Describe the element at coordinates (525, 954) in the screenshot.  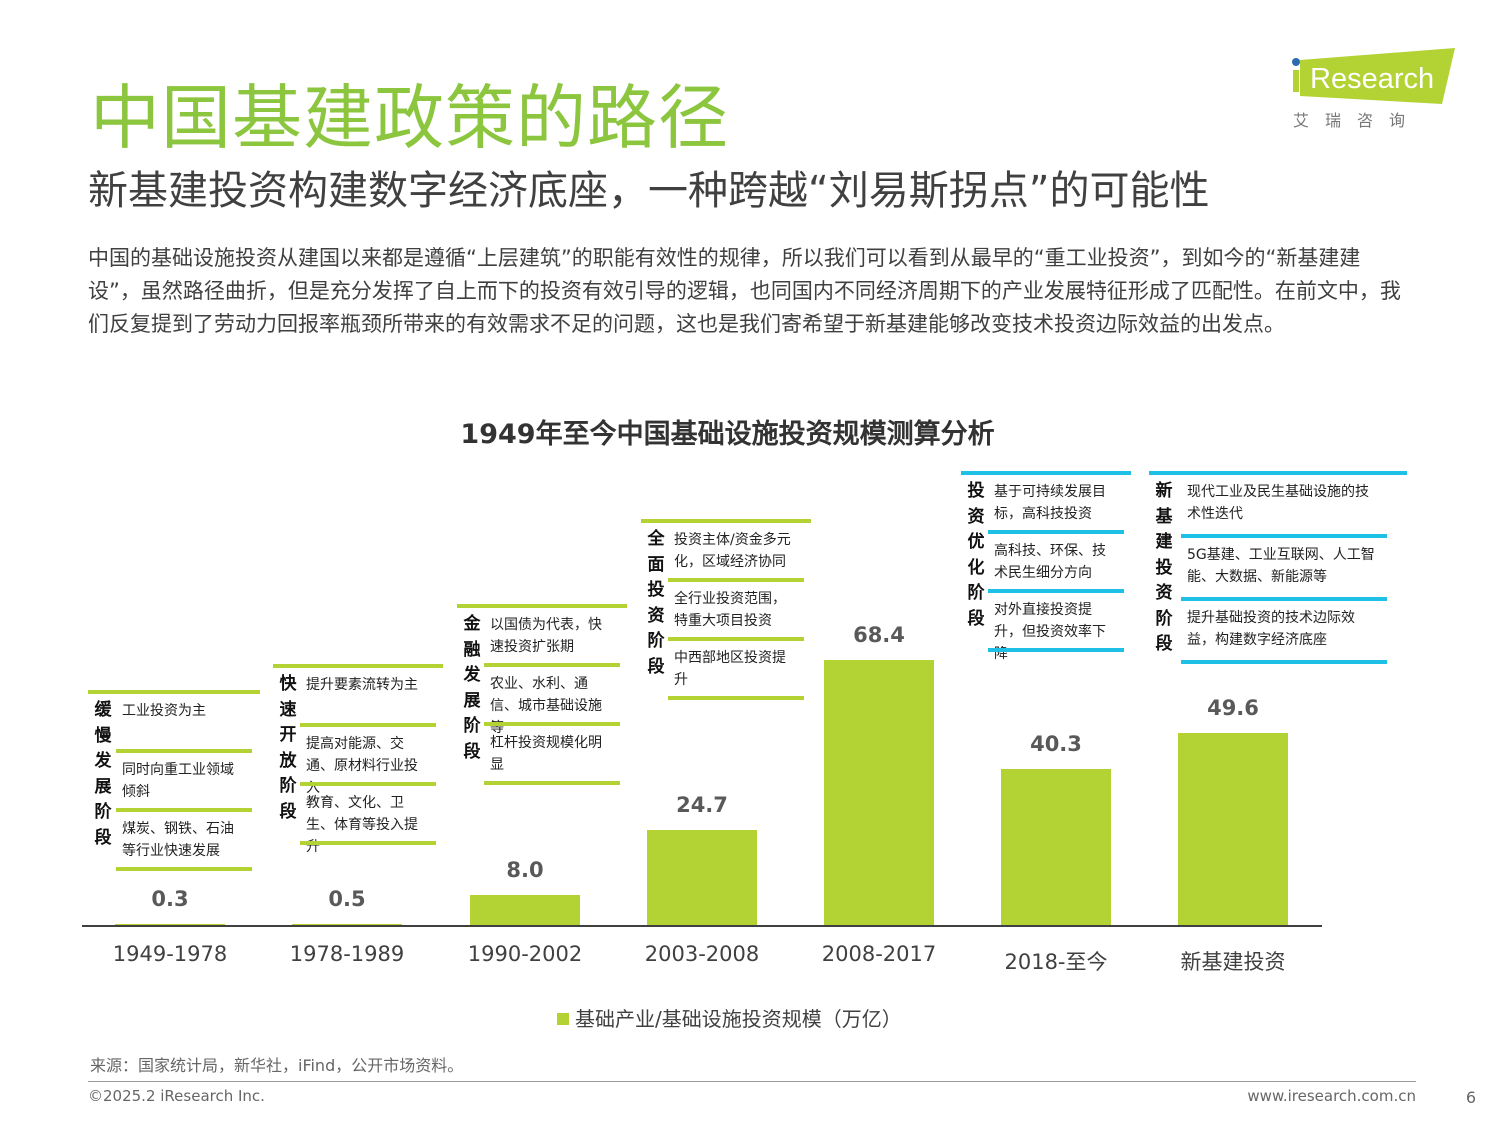
I see `x-tick-label: 1990-2002` at that location.